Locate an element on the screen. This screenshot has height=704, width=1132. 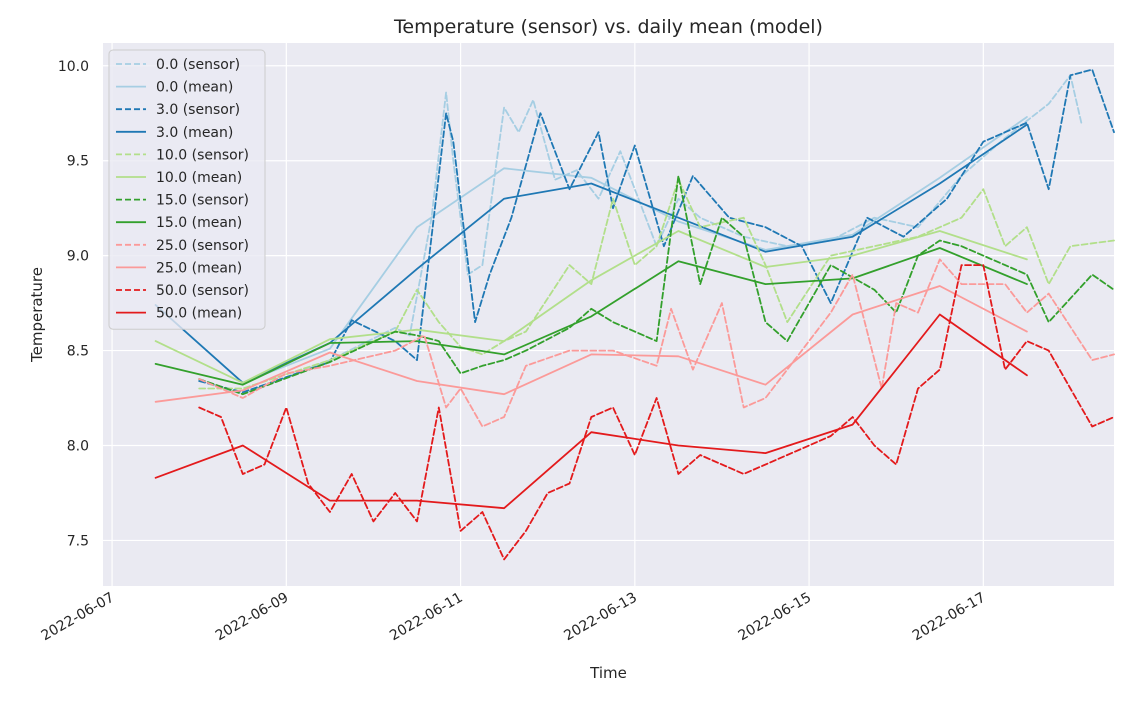
y-tick-label: 8.5 is located at coordinates (78, 352).